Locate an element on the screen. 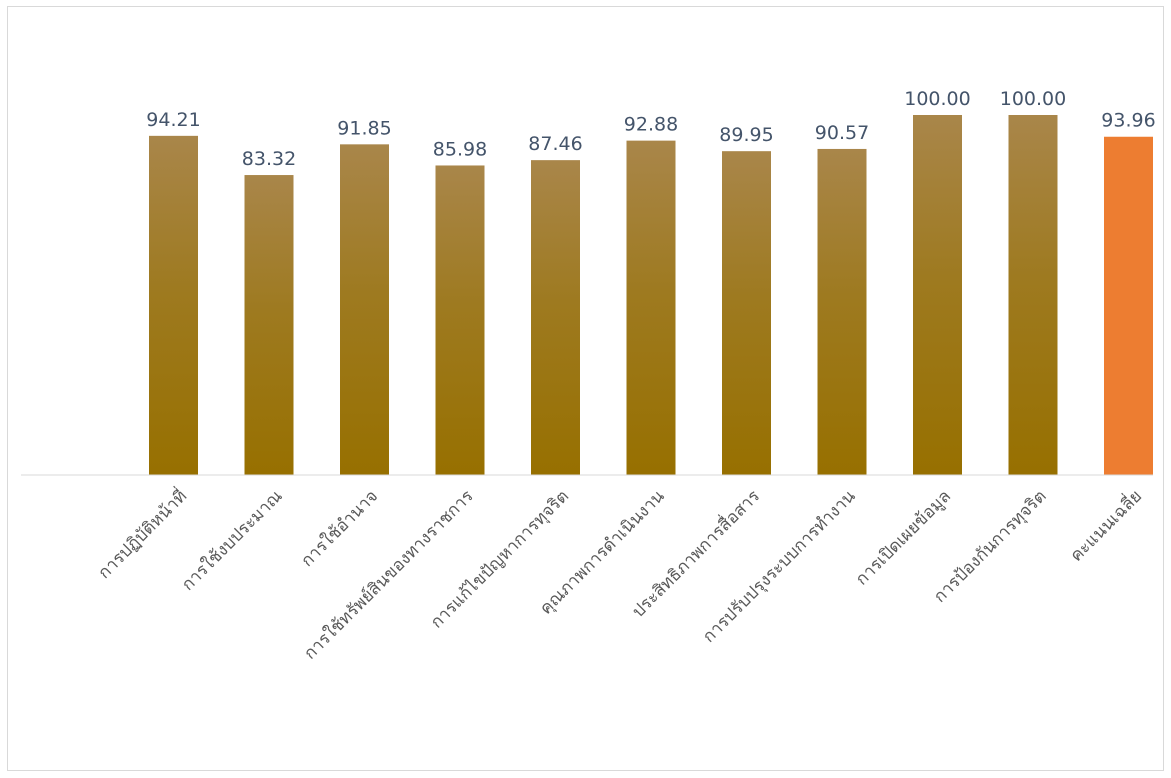  category-label-2: การใช้อำนาจ is located at coordinates (339, 528).